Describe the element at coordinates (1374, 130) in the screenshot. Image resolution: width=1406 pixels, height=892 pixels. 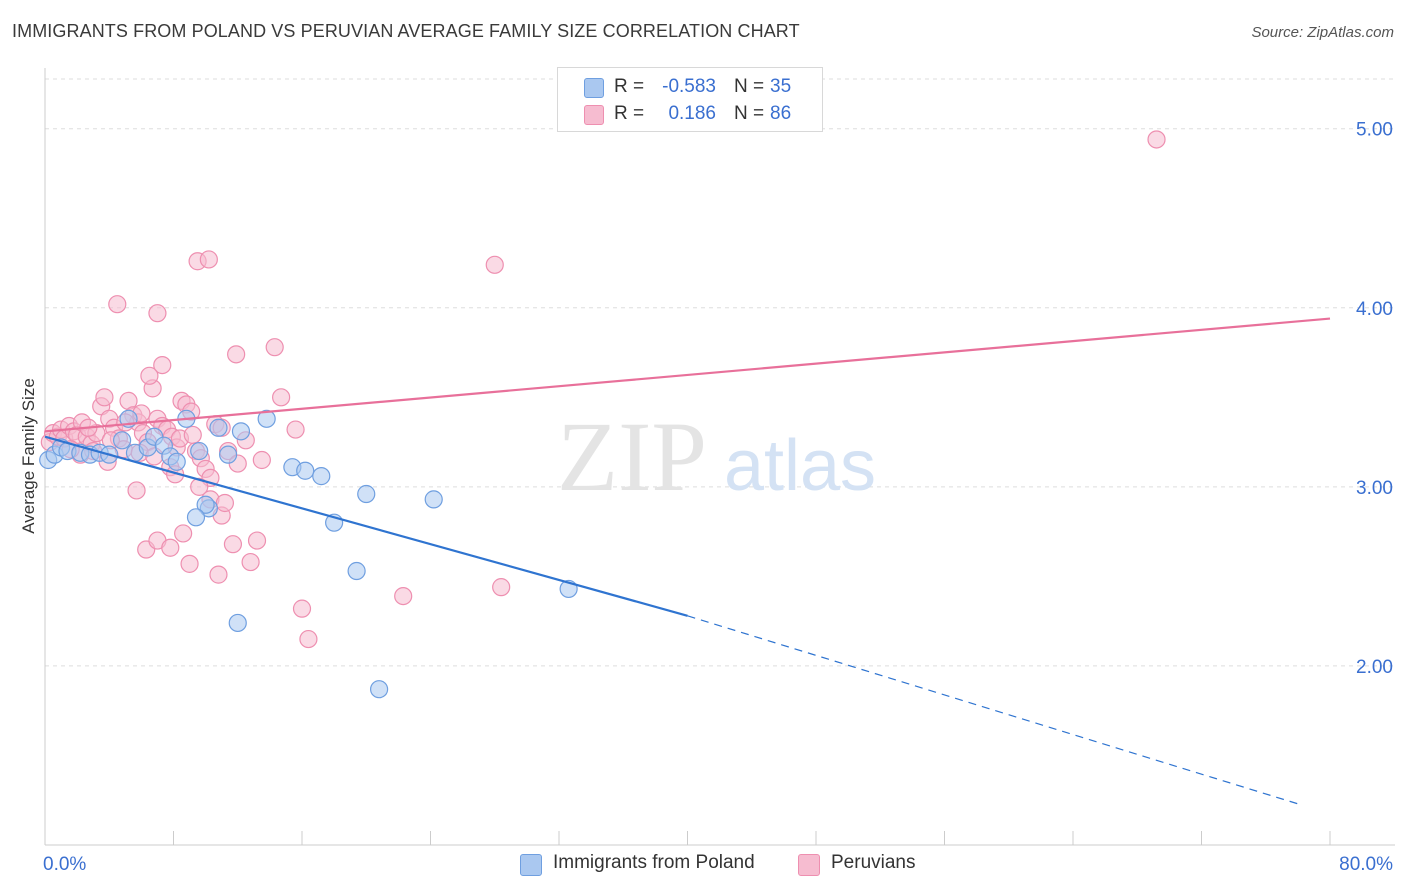
I see `y-tick-label: 5.00` at that location.